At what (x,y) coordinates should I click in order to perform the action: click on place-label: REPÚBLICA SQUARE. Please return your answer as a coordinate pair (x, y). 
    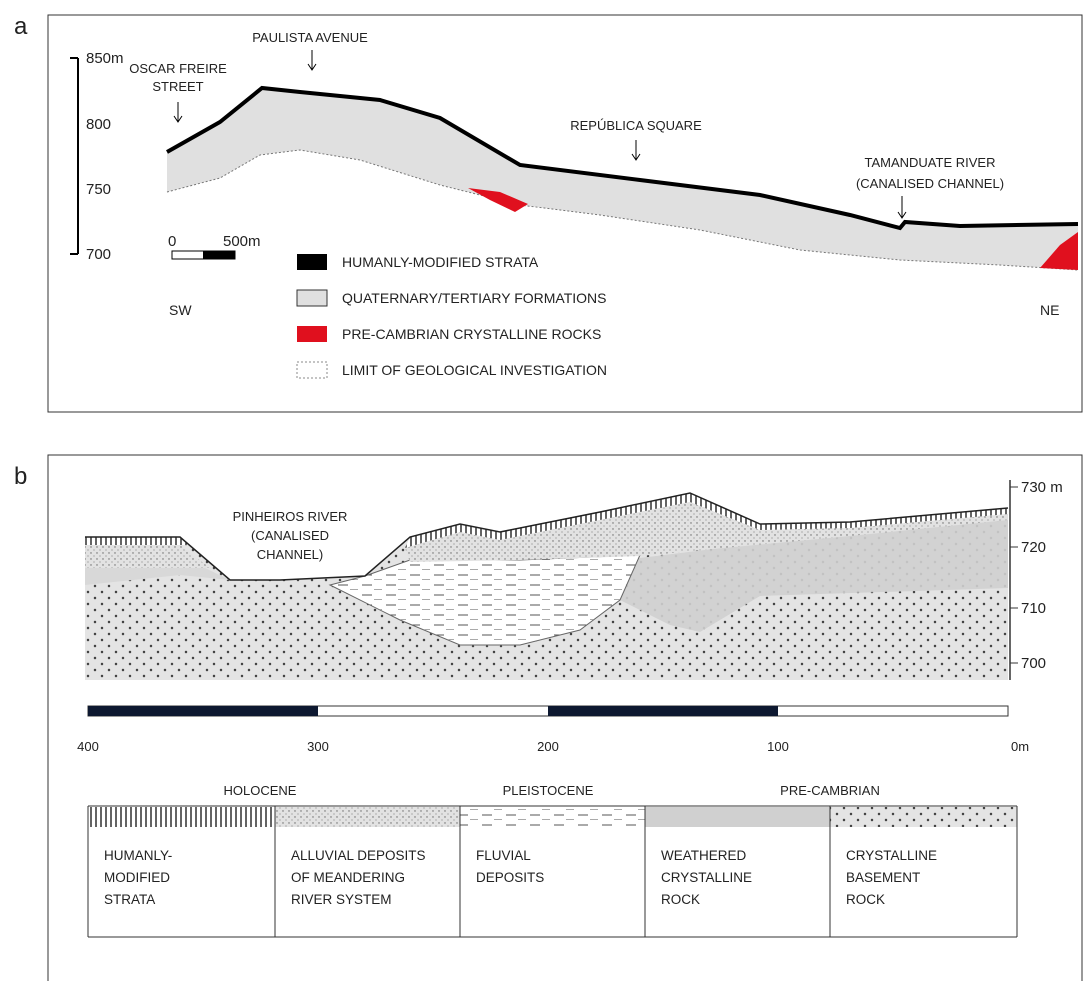
    Looking at the image, I should click on (636, 125).